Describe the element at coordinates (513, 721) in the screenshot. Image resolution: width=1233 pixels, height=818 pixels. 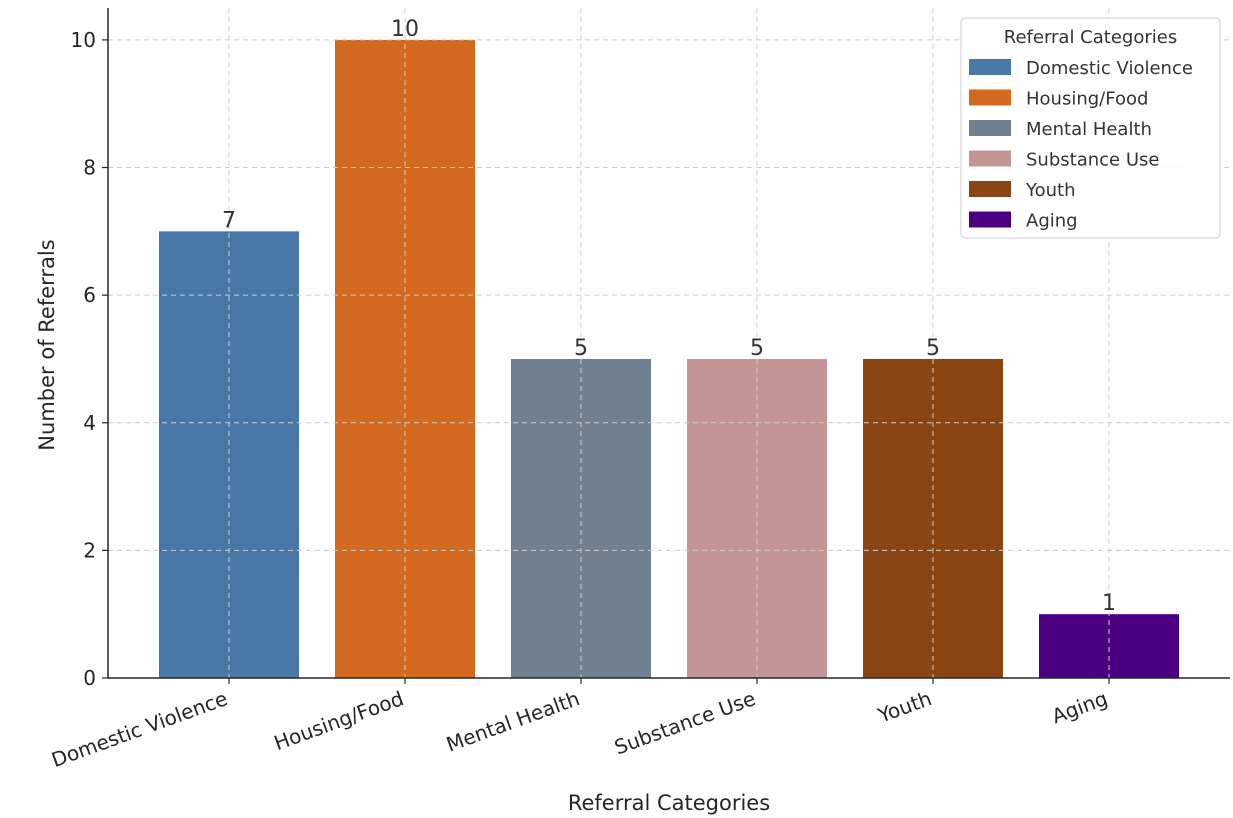
I see `x-tick-label-3: Mental Health` at that location.